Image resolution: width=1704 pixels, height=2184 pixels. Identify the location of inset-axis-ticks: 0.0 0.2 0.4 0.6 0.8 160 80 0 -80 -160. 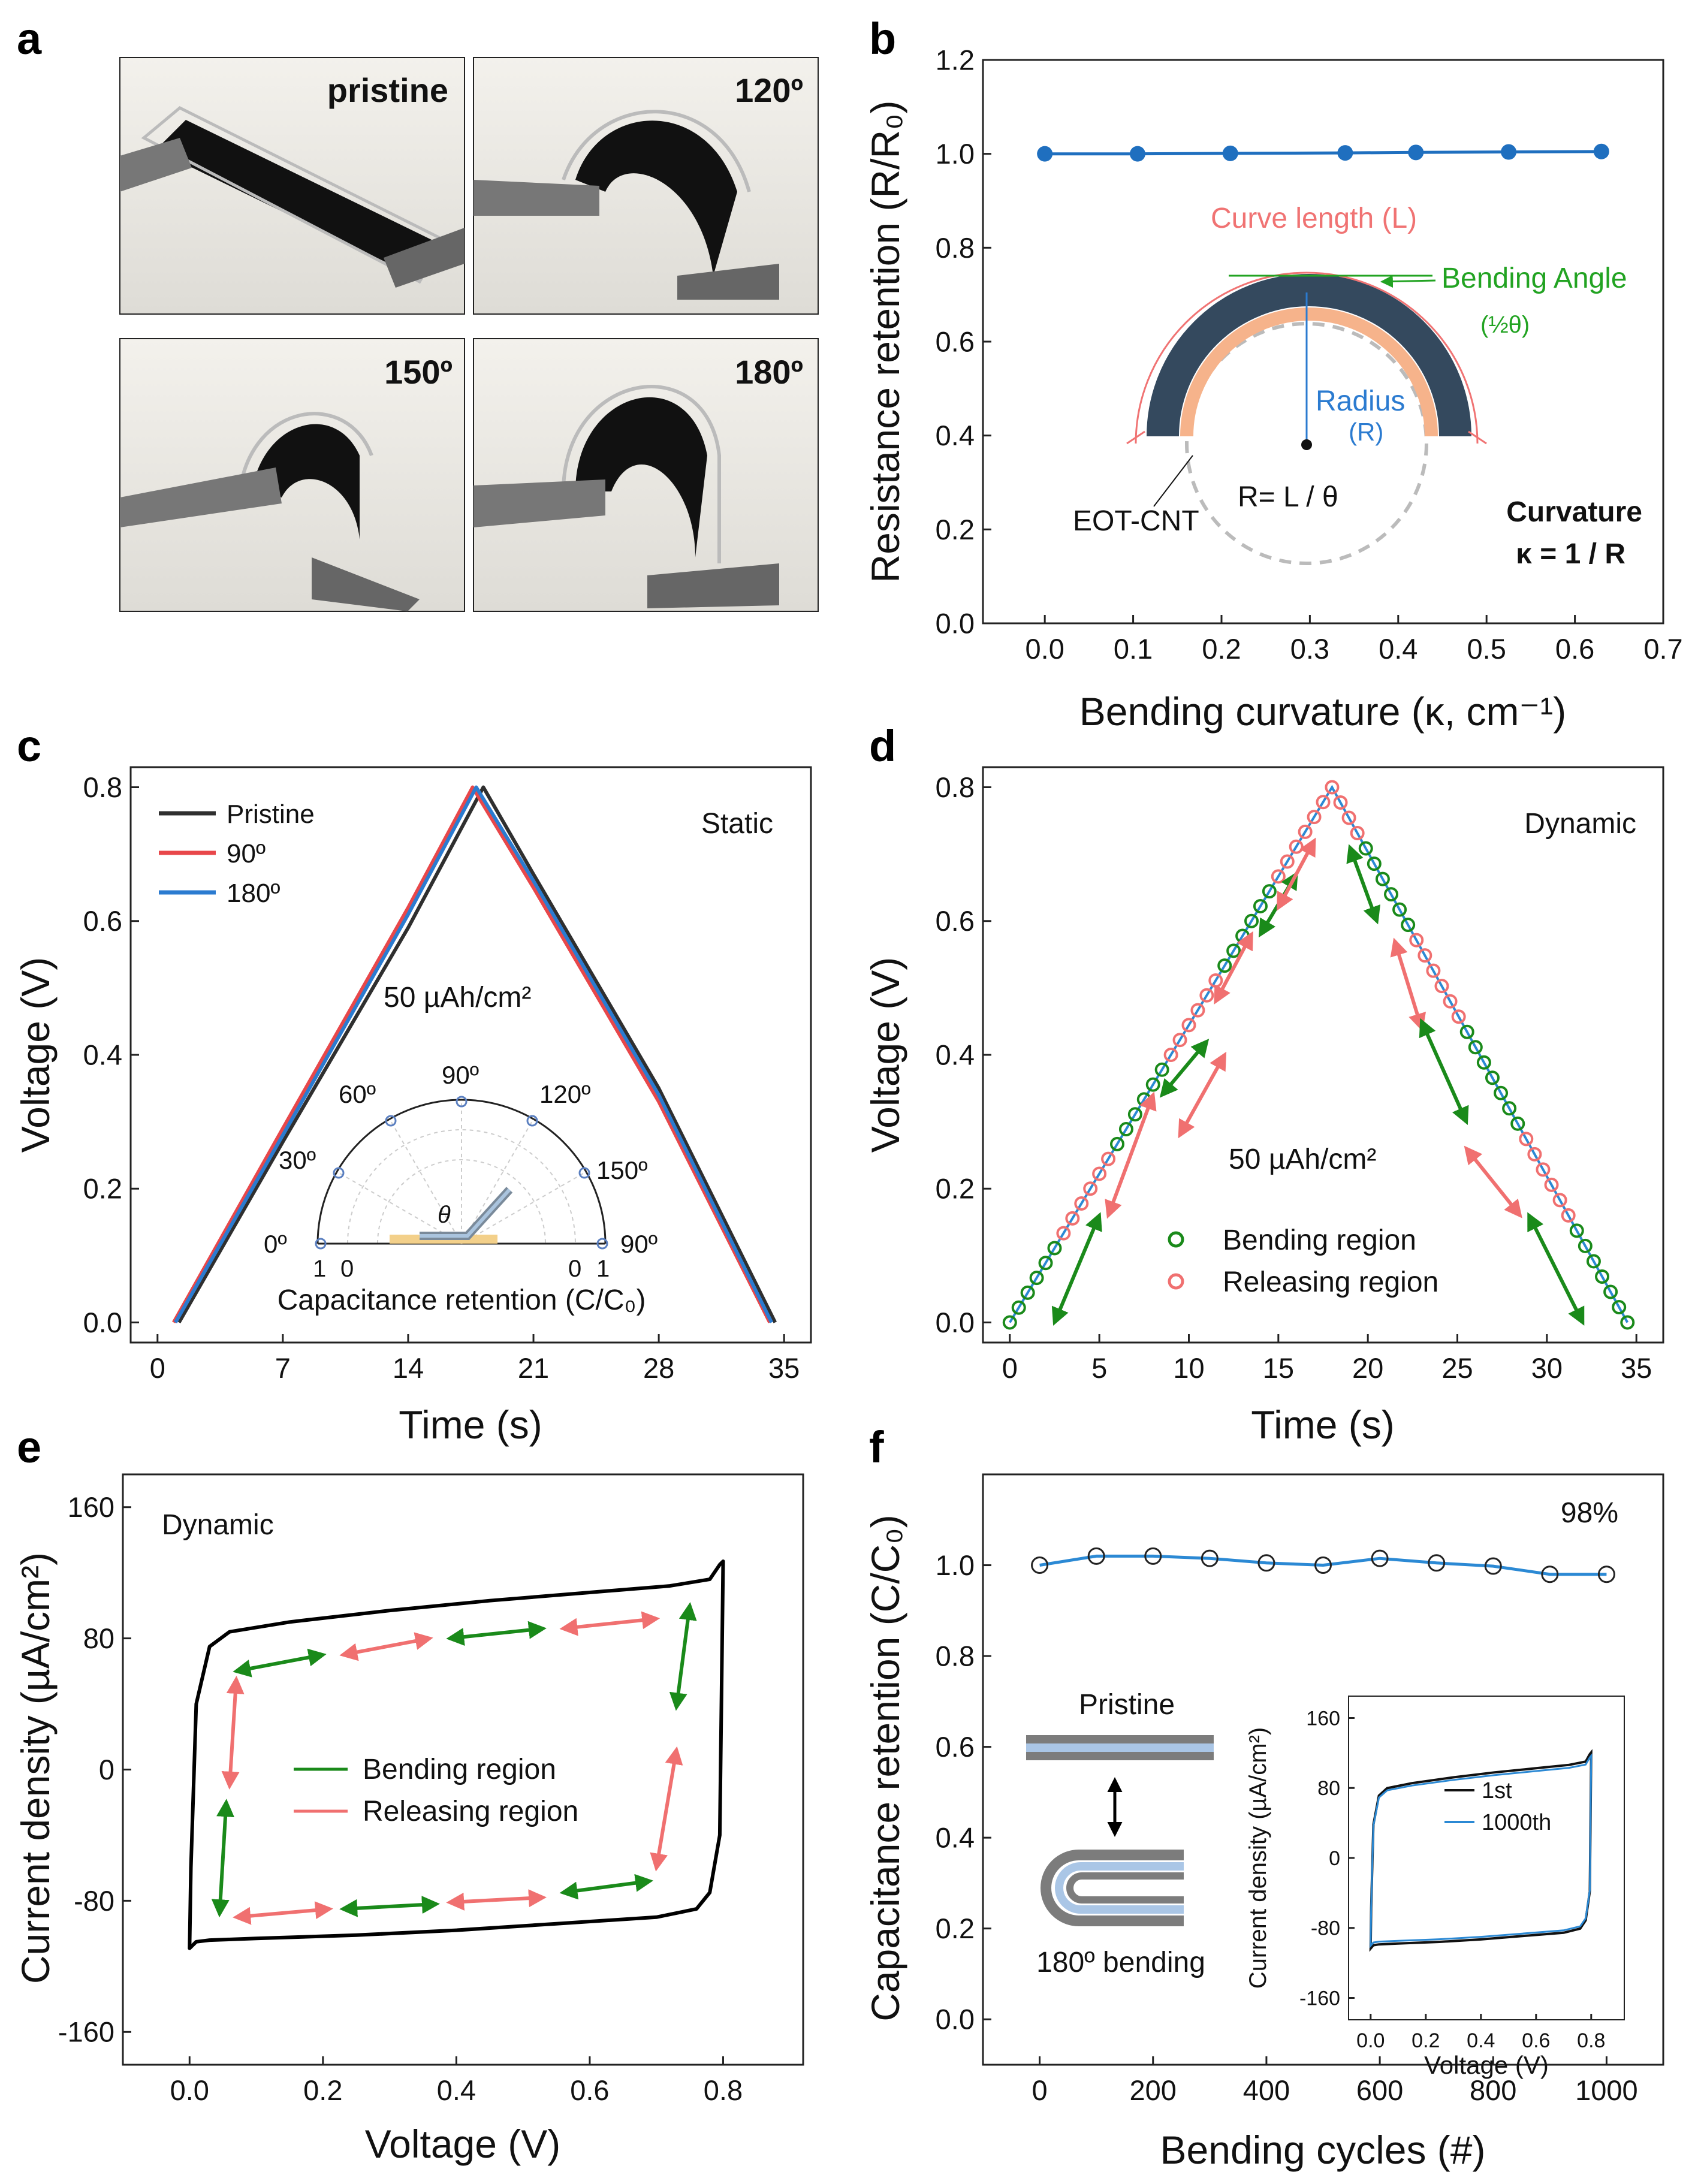
(1452, 1879).